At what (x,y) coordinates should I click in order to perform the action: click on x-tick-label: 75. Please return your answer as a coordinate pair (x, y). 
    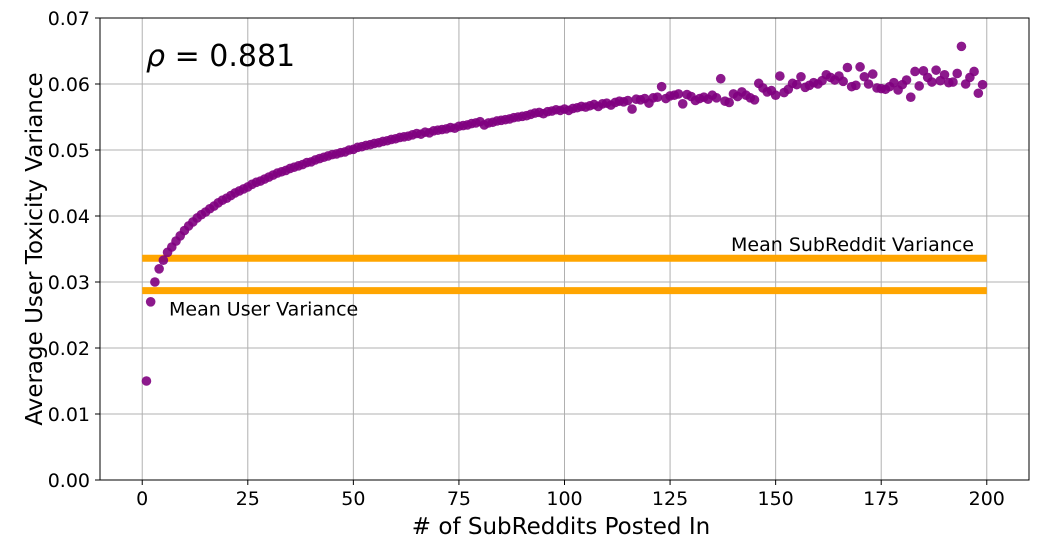
    Looking at the image, I should click on (459, 499).